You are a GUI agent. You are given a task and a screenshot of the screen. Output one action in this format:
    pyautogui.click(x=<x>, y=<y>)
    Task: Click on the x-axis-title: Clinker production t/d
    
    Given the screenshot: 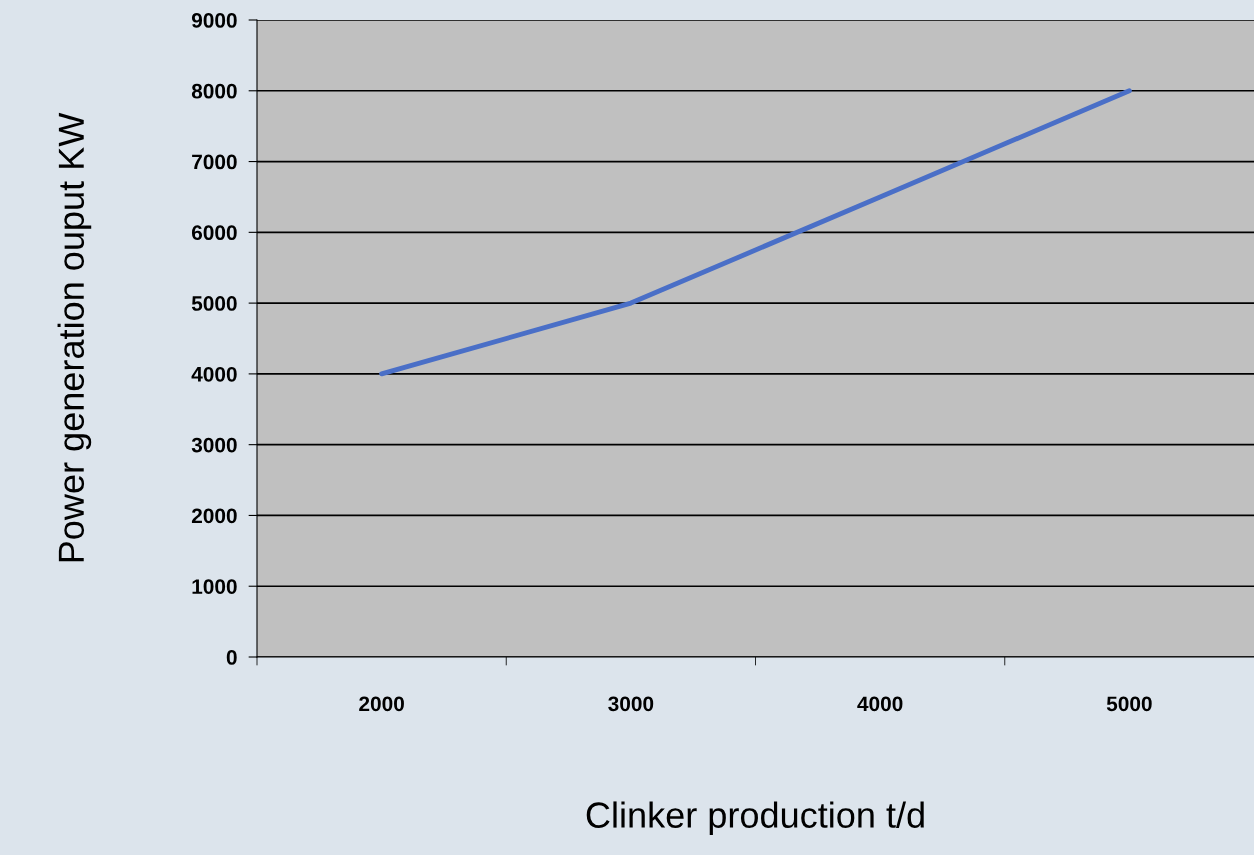 What is the action you would take?
    pyautogui.click(x=755, y=818)
    